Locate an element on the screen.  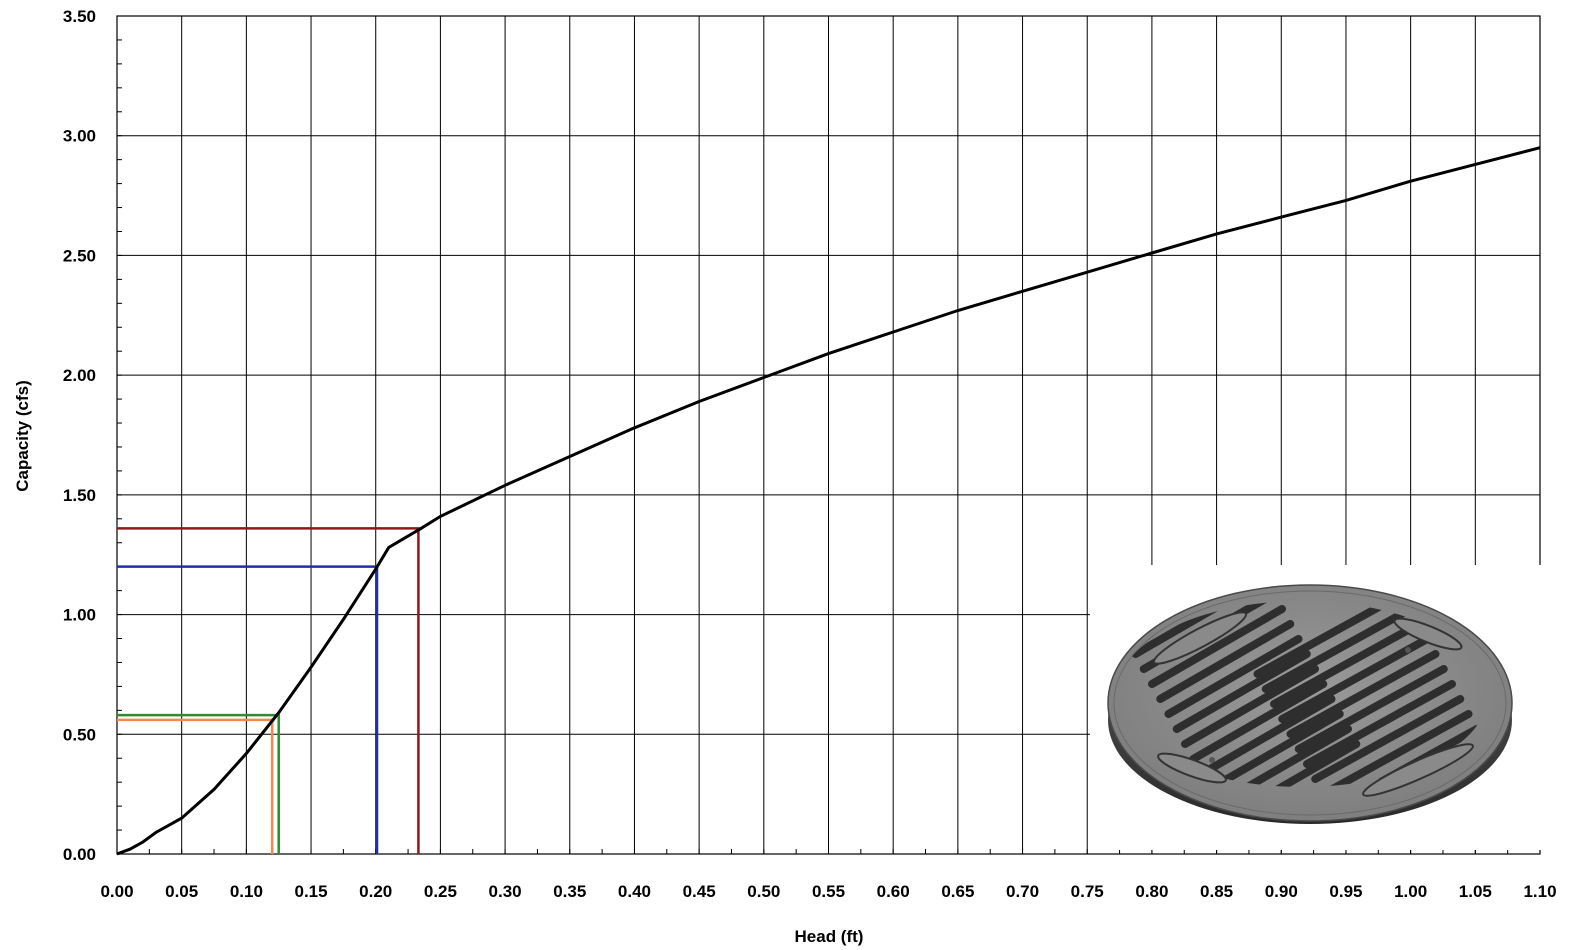
x-tick-label: 0.15 is located at coordinates (310, 891).